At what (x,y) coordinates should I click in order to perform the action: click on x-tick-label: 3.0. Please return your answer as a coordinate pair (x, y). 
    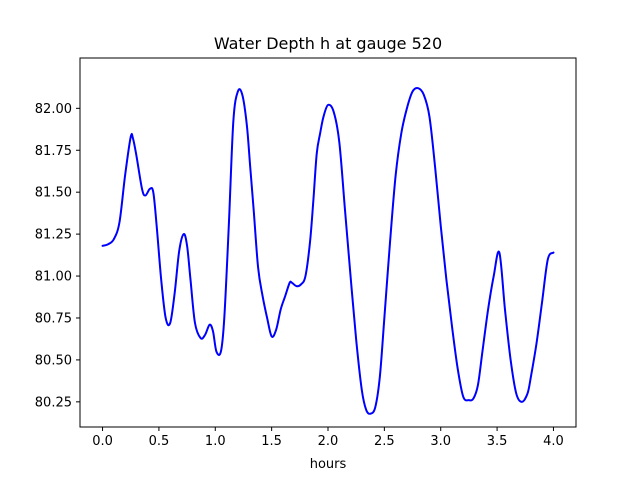
    Looking at the image, I should click on (440, 441).